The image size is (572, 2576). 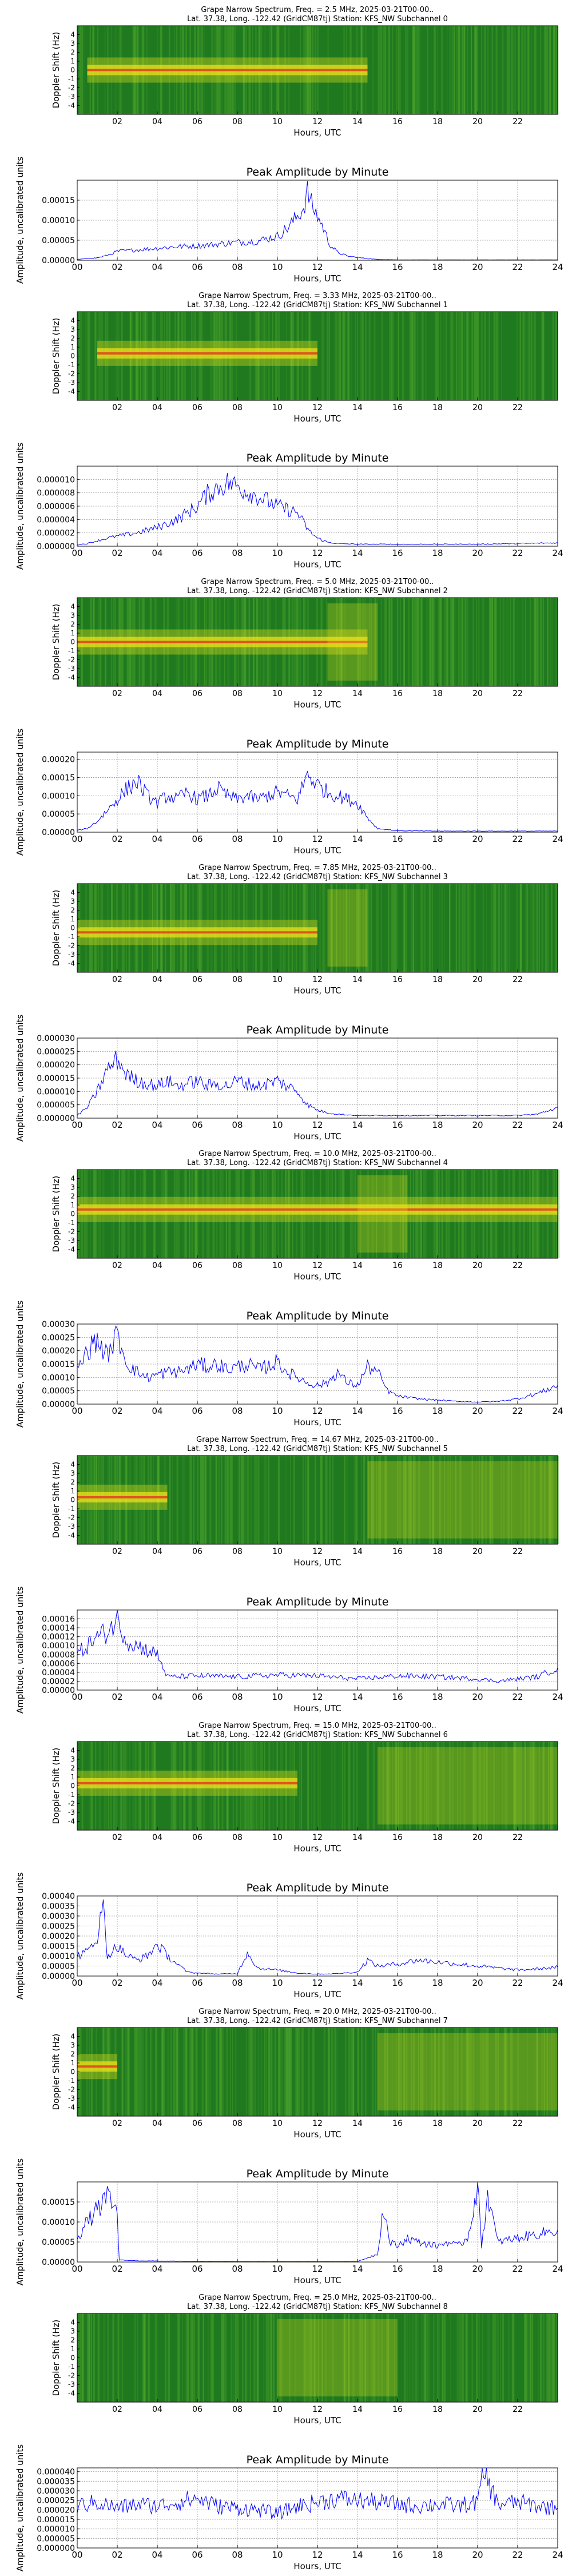 I want to click on amplitude-title: Peak Amplitude by Minute, so click(x=318, y=2174).